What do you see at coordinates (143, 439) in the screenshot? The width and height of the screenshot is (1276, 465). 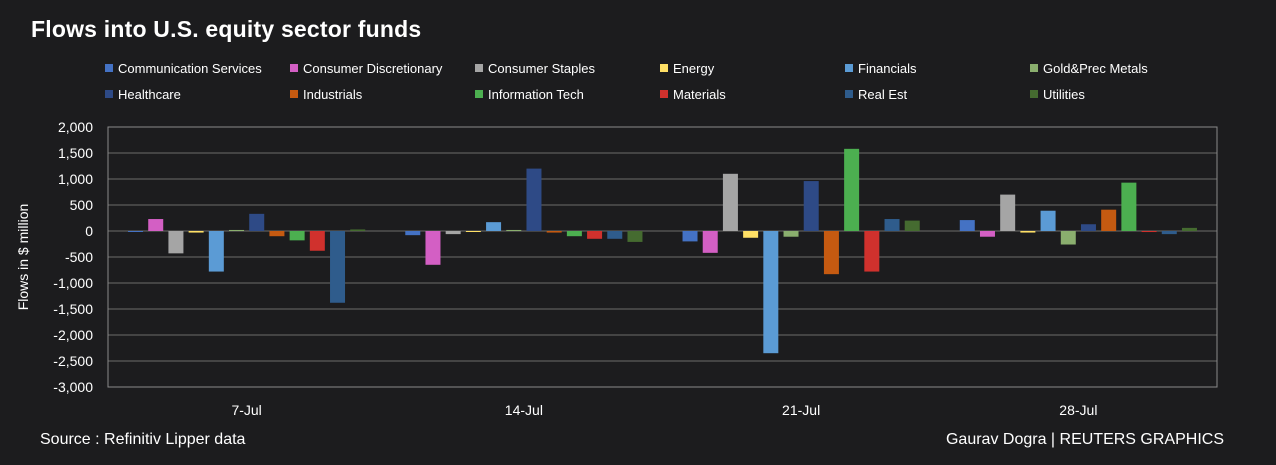 I see `source-note: Source : Refinitiv Lipper data` at bounding box center [143, 439].